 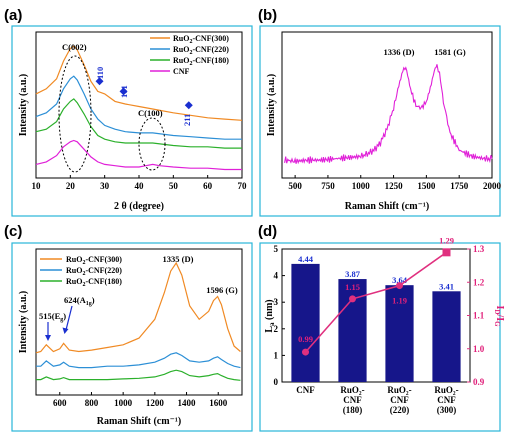 I want to click on raman-composite-legend-label: RuO2-CNF(180), so click(x=94, y=282).